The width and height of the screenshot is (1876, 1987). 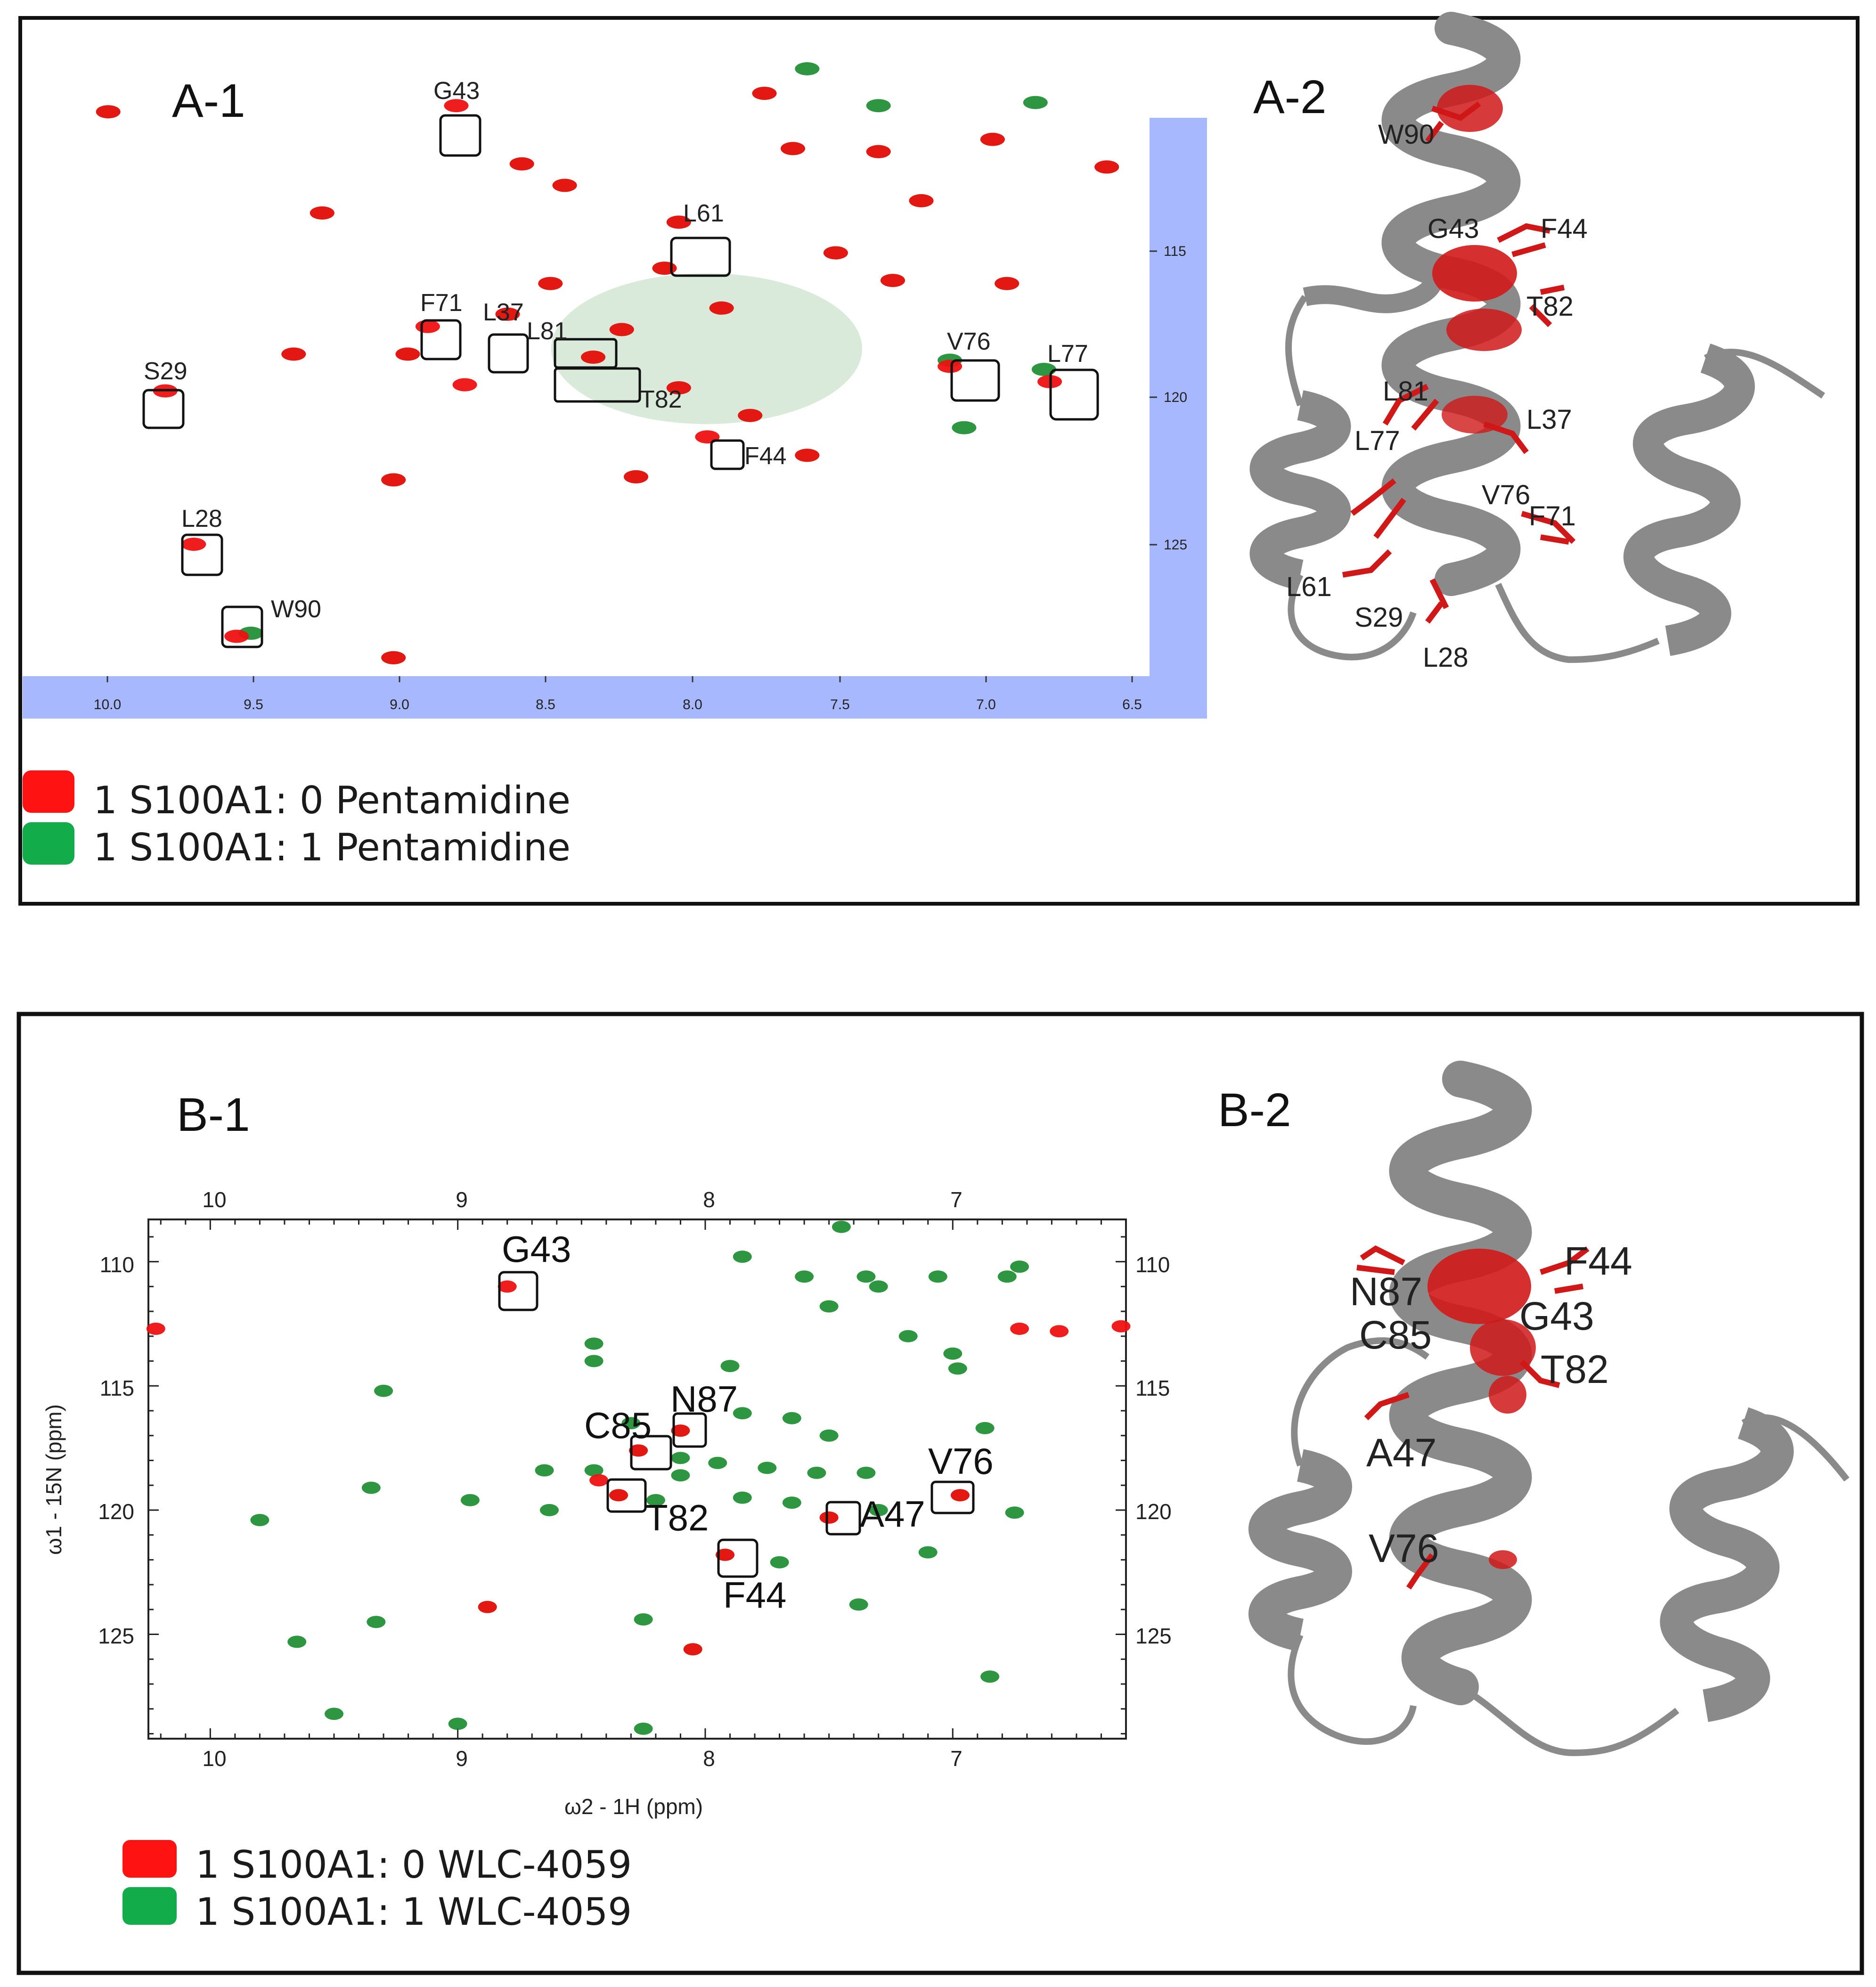 What do you see at coordinates (738, 1558) in the screenshot?
I see `annotation-box-f44` at bounding box center [738, 1558].